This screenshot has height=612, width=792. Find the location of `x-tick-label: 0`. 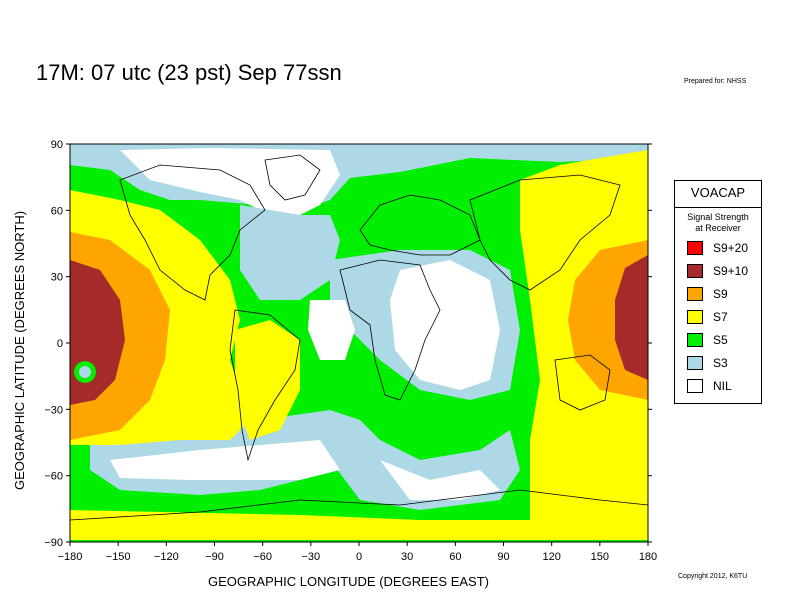

x-tick-label: 0 is located at coordinates (359, 557).